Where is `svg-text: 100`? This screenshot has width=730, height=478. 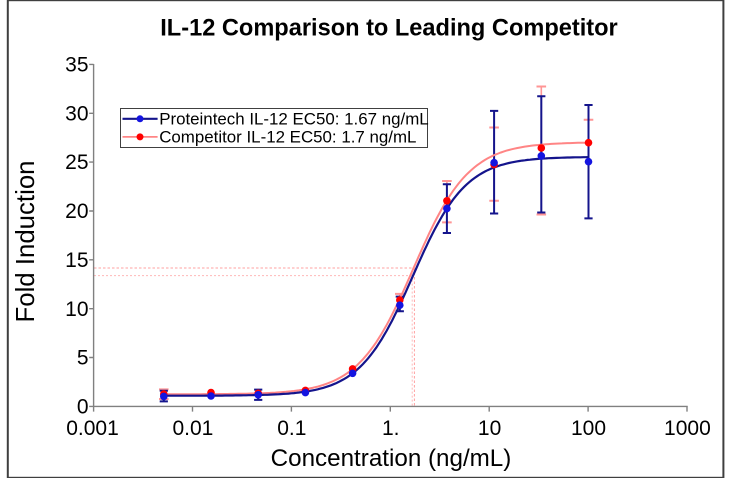
svg-text: 100 is located at coordinates (588, 428).